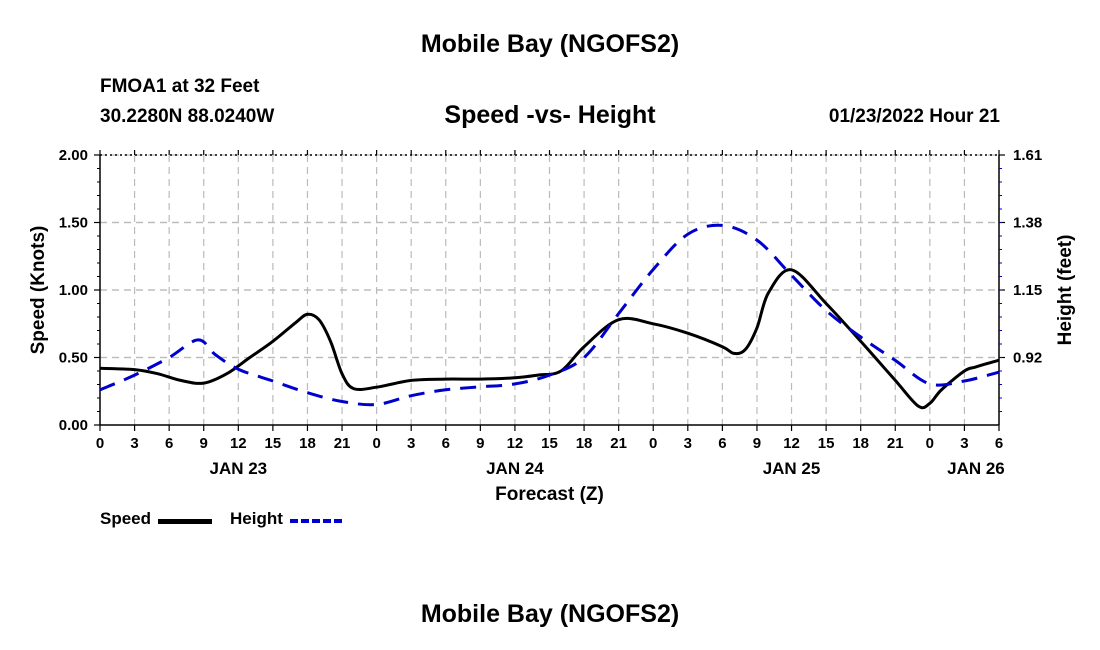  Describe the element at coordinates (1027, 223) in the screenshot. I see `y2-tick-label: 1.38` at that location.